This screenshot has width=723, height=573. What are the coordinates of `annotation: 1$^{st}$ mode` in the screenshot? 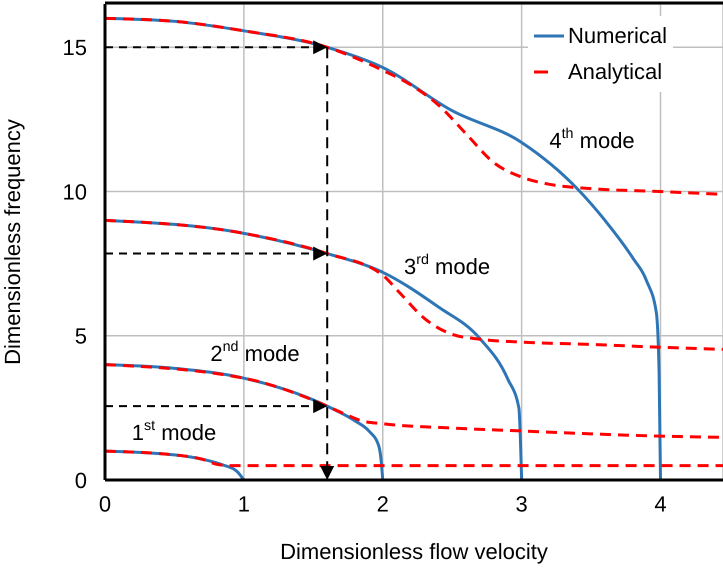 It's located at (174, 431).